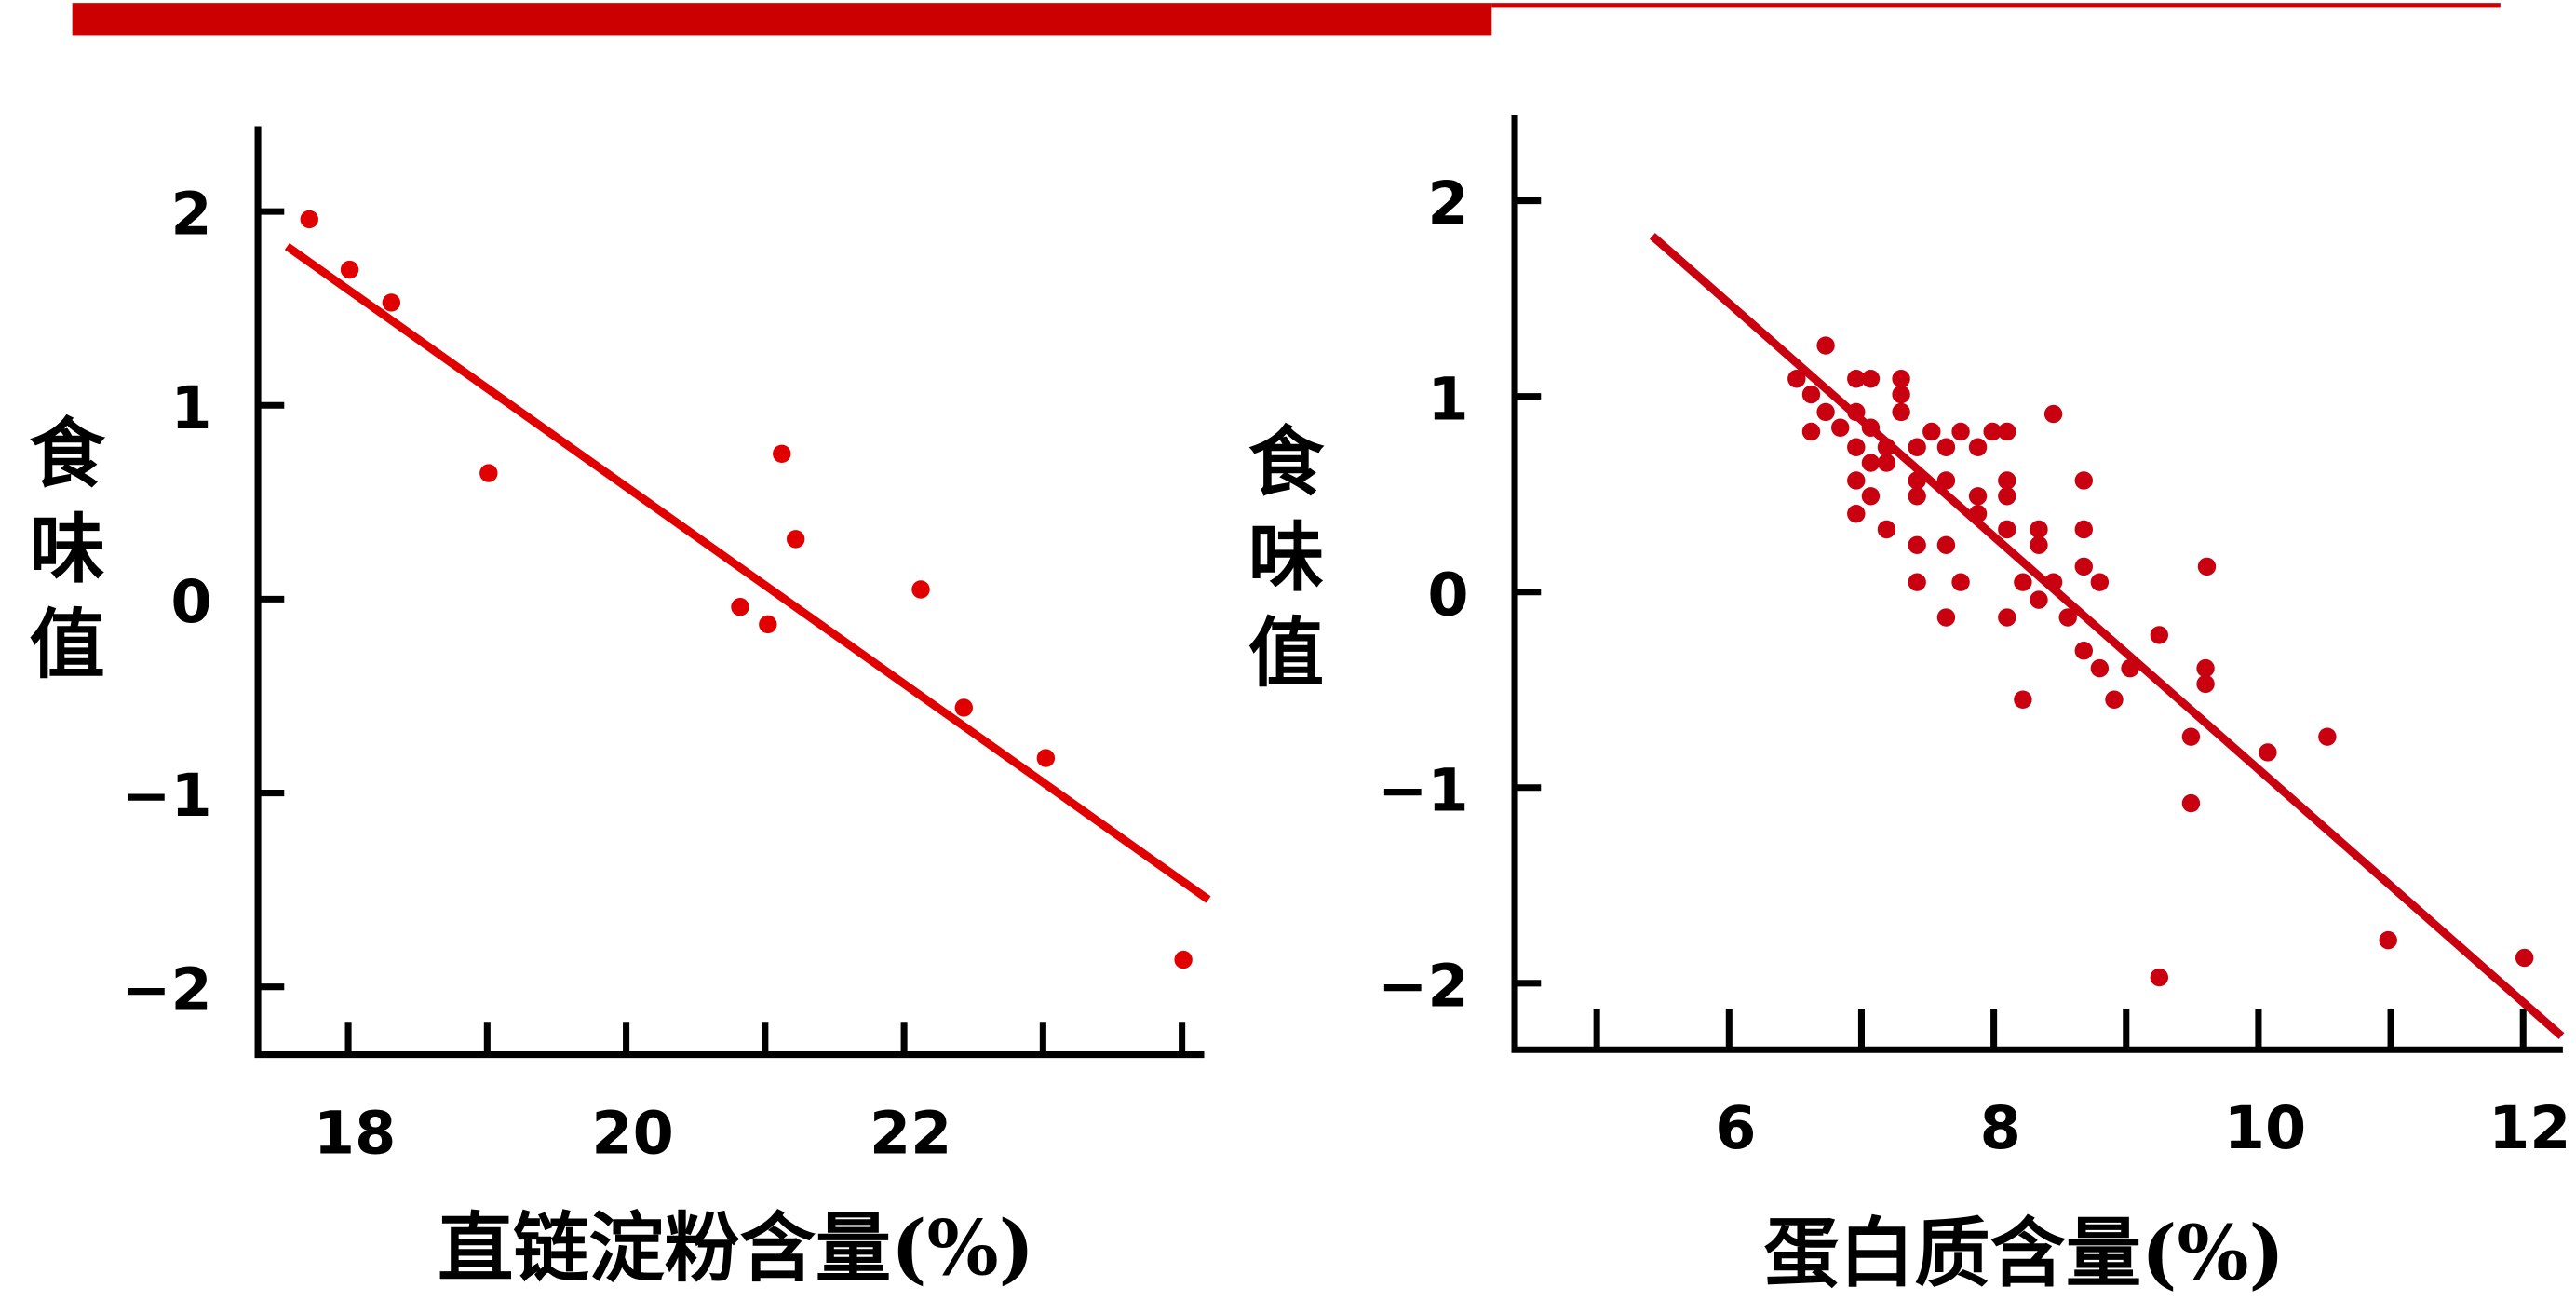 This screenshot has height=1314, width=2576. I want to click on header-bar, so click(782, 19).